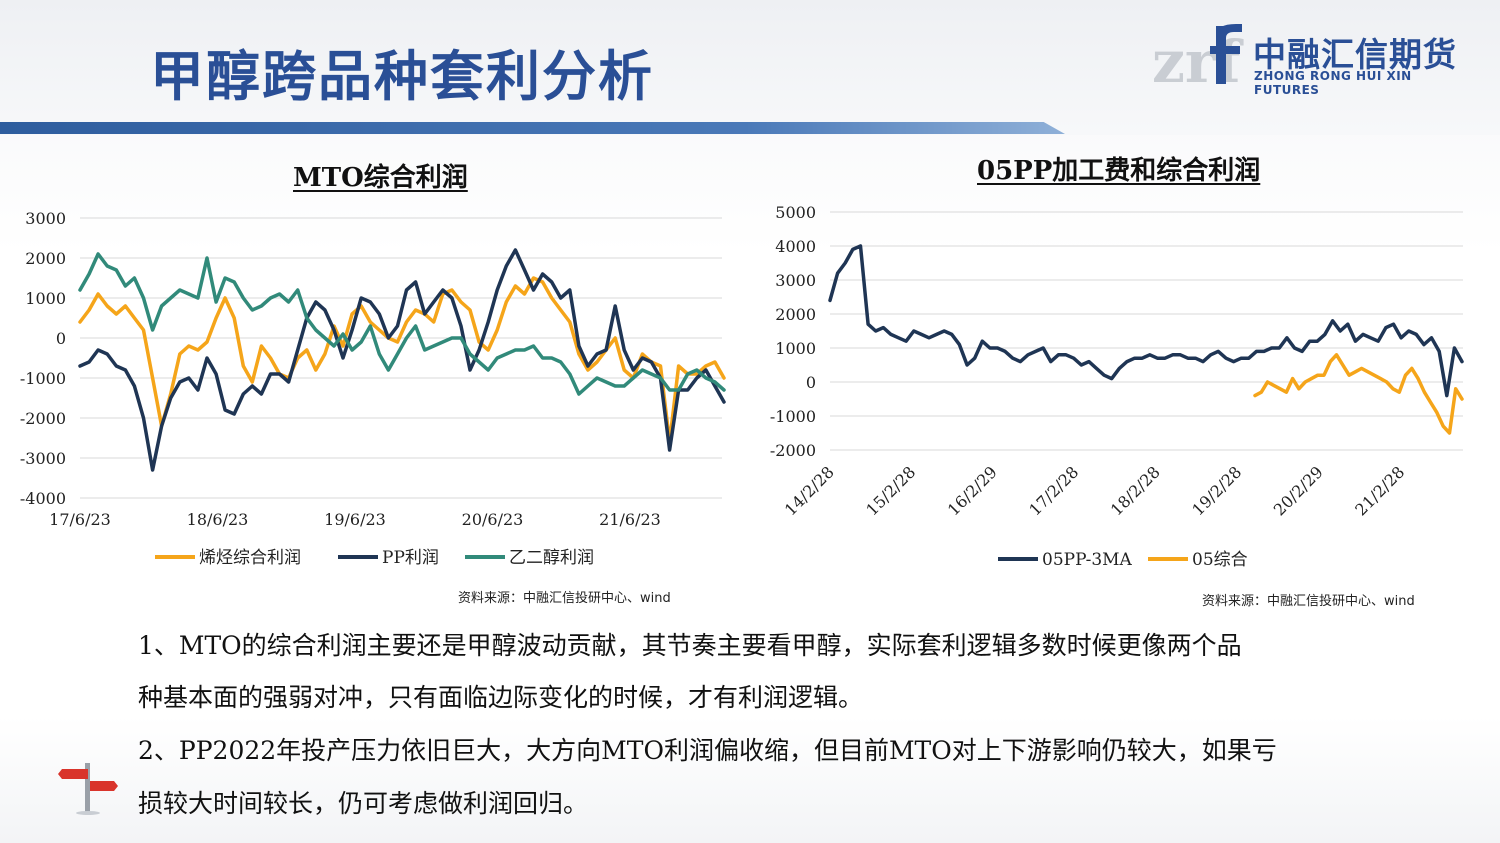  Describe the element at coordinates (250, 558) in the screenshot. I see `legend-label: 烯烃综合利润` at that location.